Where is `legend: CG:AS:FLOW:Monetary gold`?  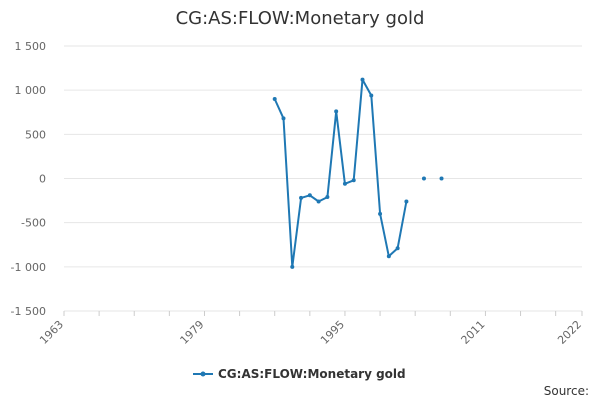 legend: CG:AS:FLOW:Monetary gold is located at coordinates (299, 374).